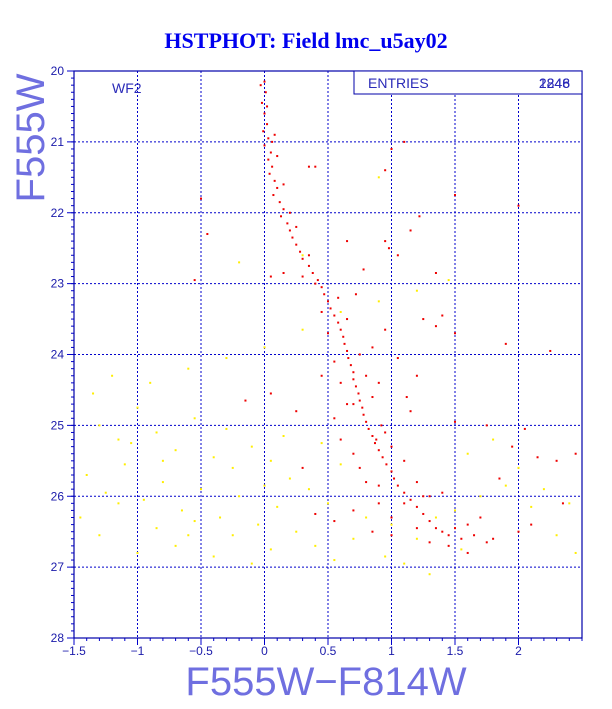  I want to click on stats-box: ENTRIES 1248 2846, so click(468, 82).